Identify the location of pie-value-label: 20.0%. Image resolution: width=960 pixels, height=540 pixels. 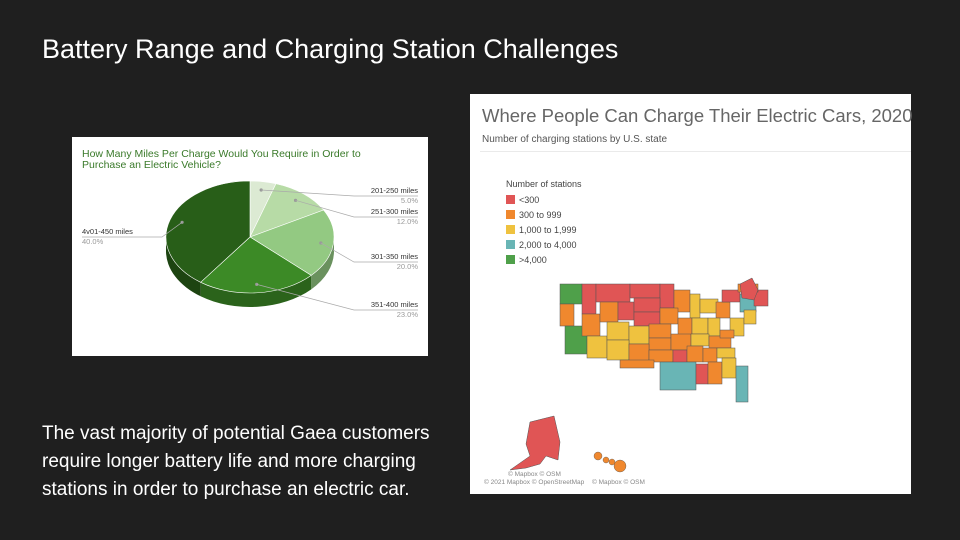
(408, 266).